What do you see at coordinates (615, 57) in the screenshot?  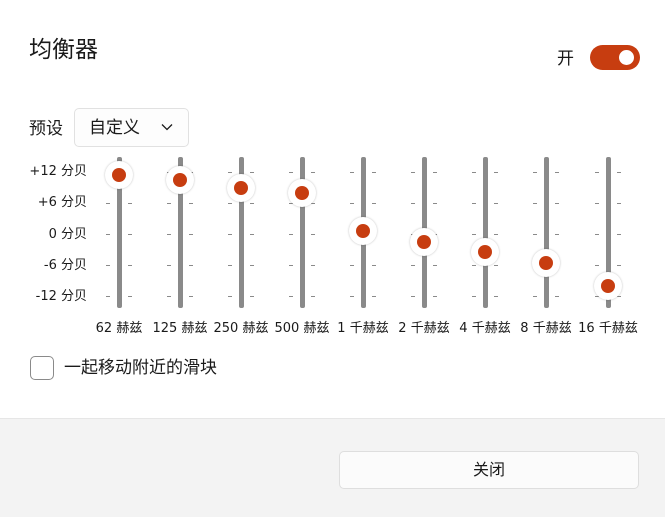 I see `equalizer-toggle` at bounding box center [615, 57].